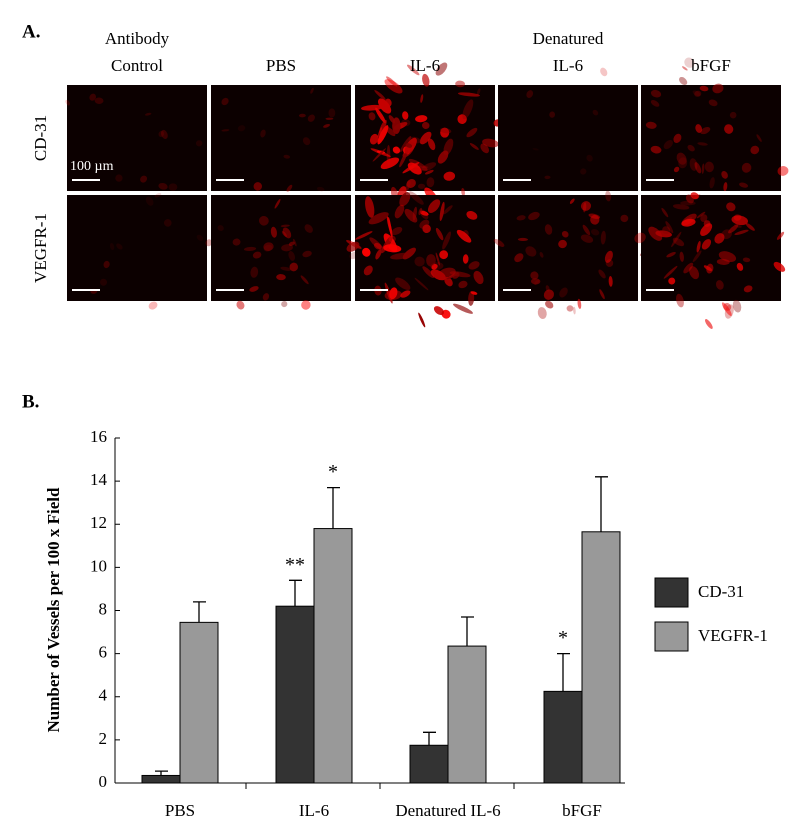 Image resolution: width=800 pixels, height=831 pixels. Describe the element at coordinates (103, 608) in the screenshot. I see `y-tick-label: 8` at that location.